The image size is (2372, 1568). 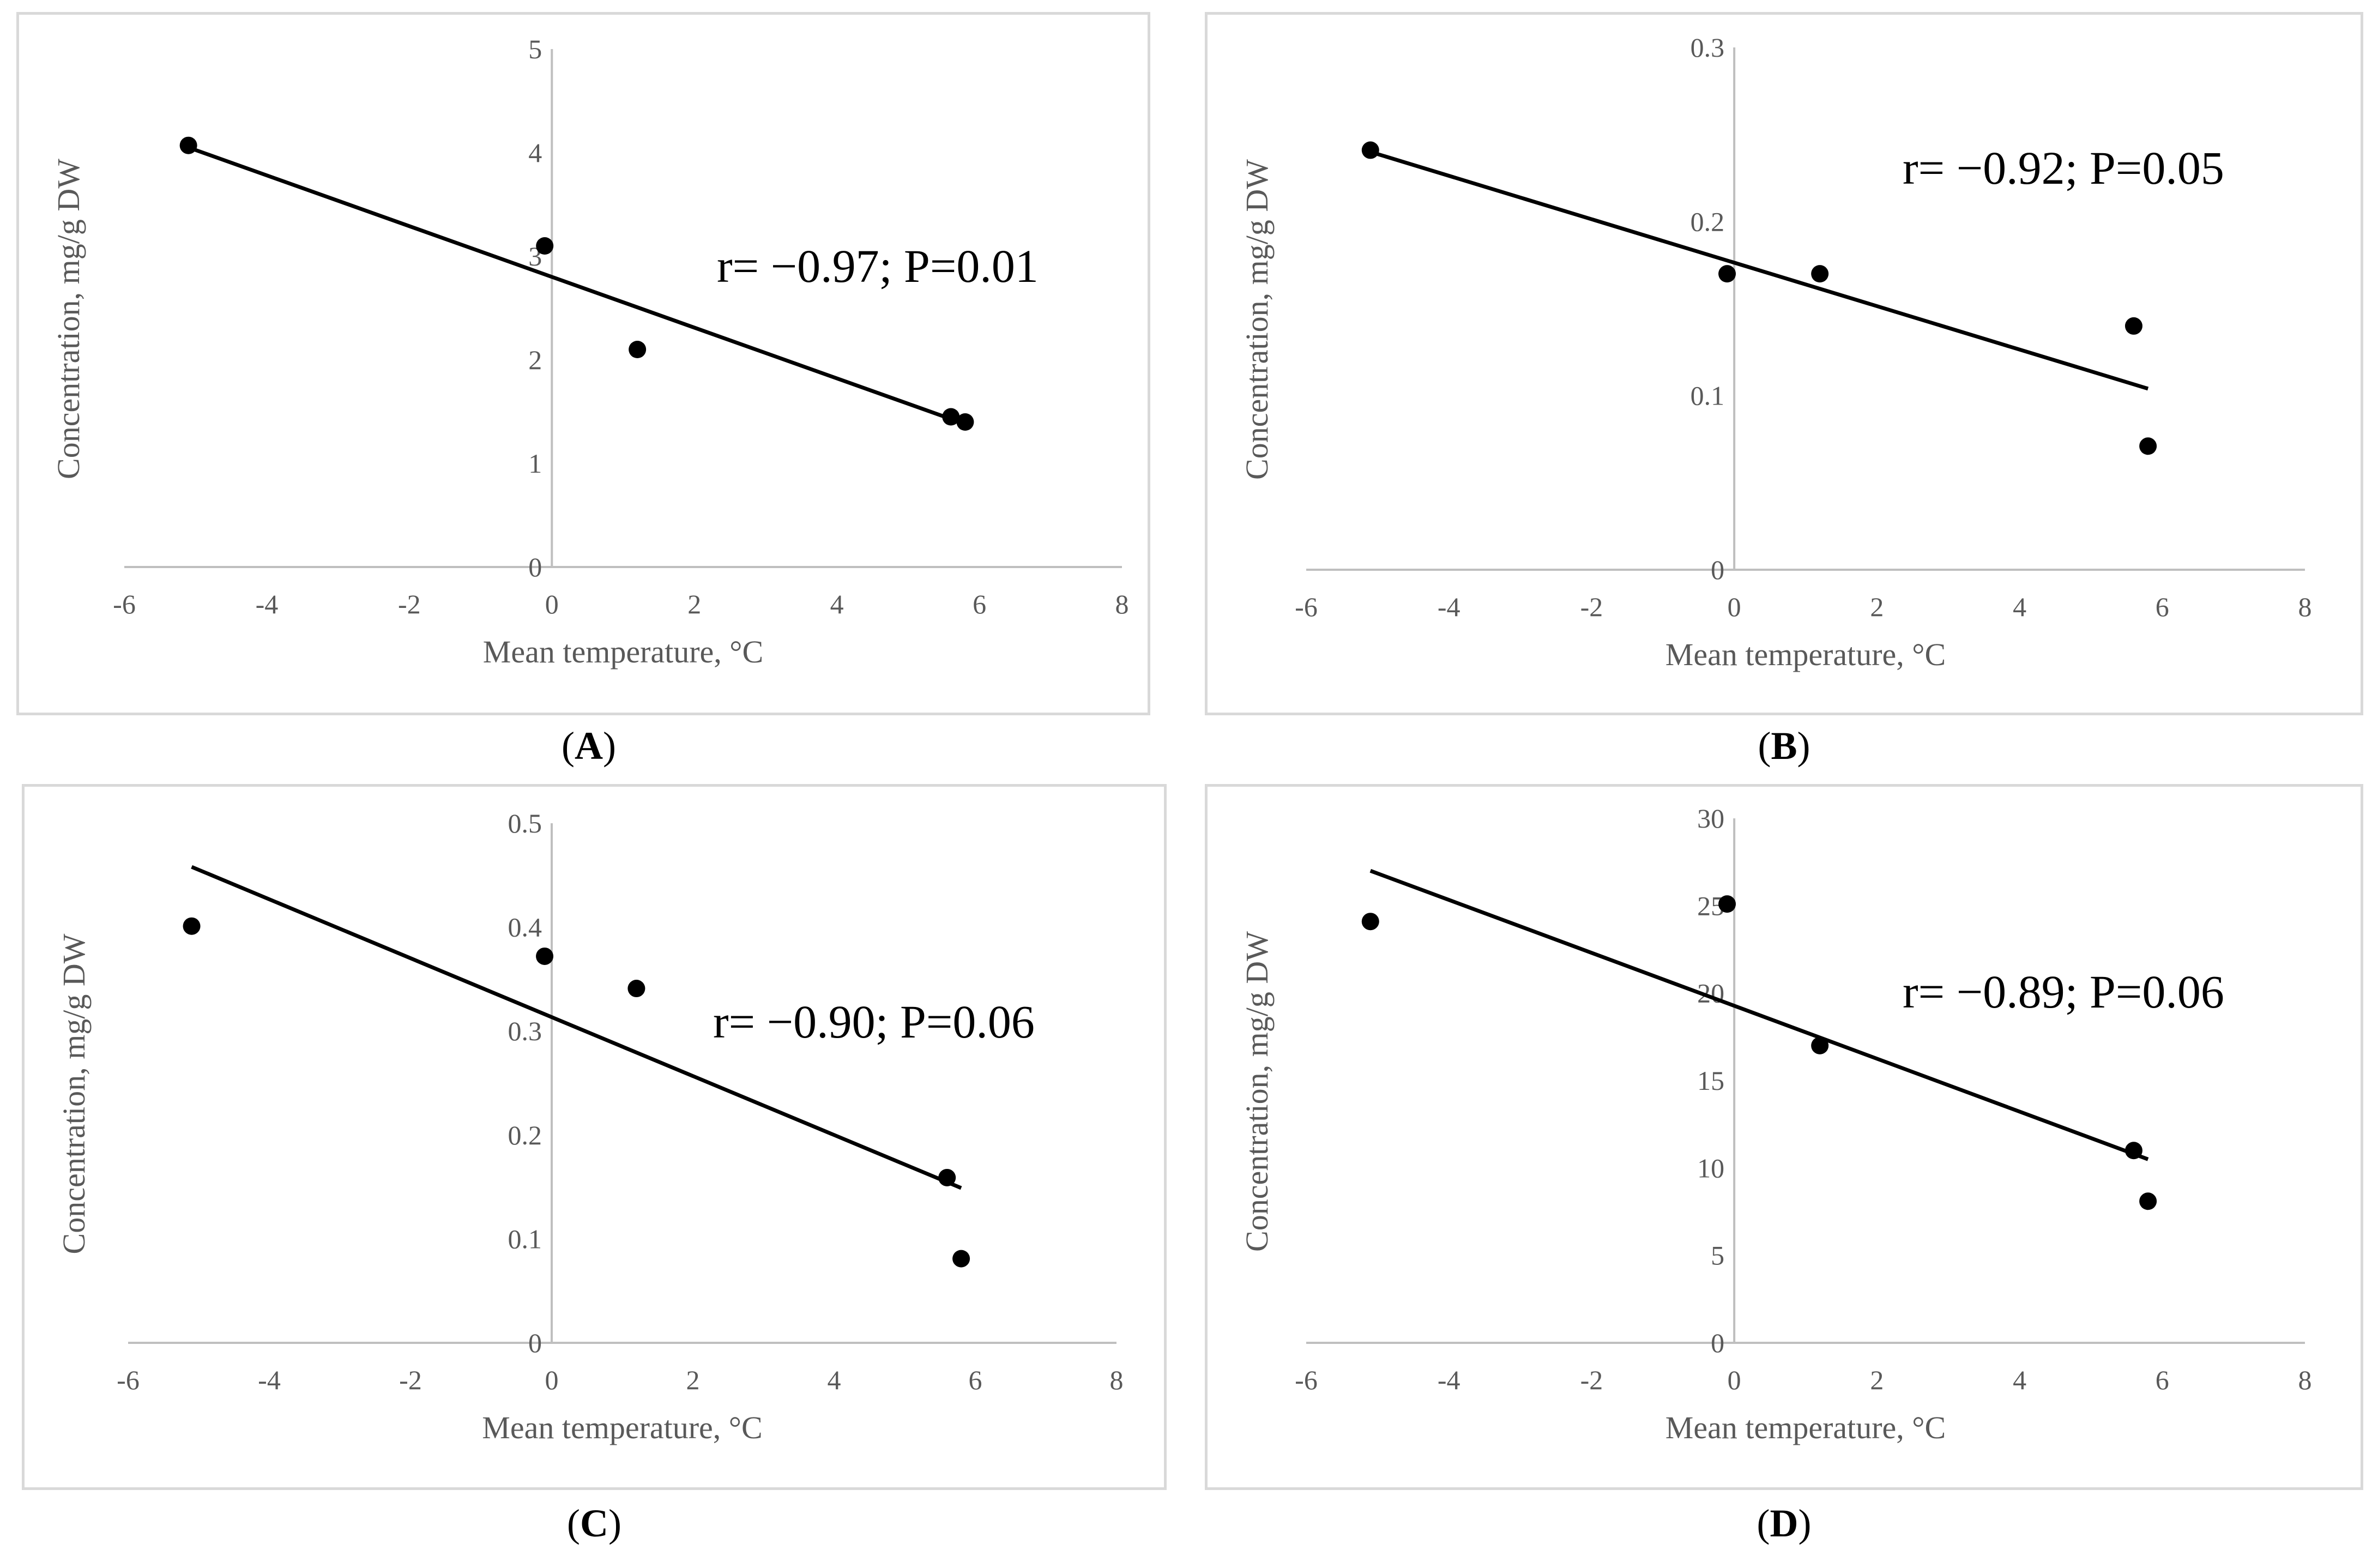 I want to click on y-tick-label: 2, so click(x=535, y=360).